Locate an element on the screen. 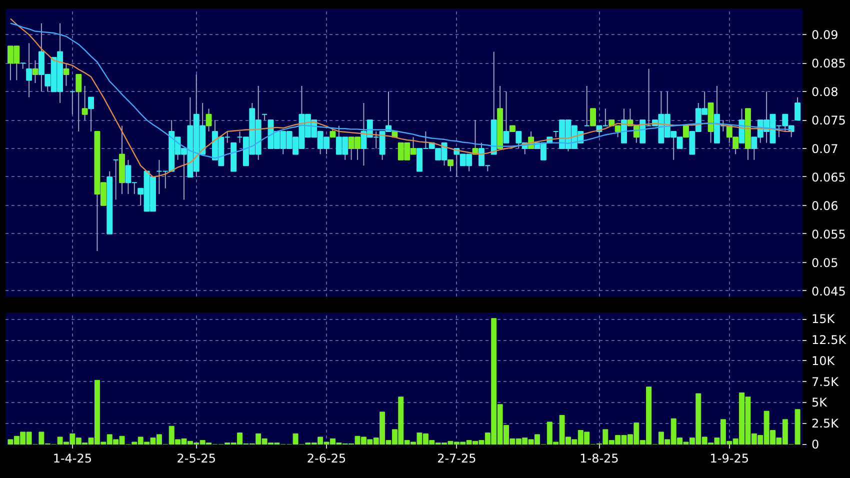 This screenshot has height=478, width=850. x-tick-label: 1-9-25 is located at coordinates (729, 459).